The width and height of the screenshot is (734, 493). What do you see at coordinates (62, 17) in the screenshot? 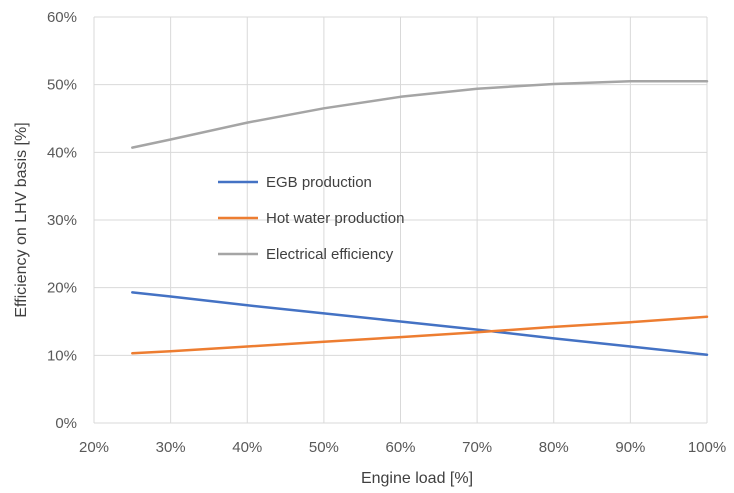
I see `y-tick-label: 60%` at bounding box center [62, 17].